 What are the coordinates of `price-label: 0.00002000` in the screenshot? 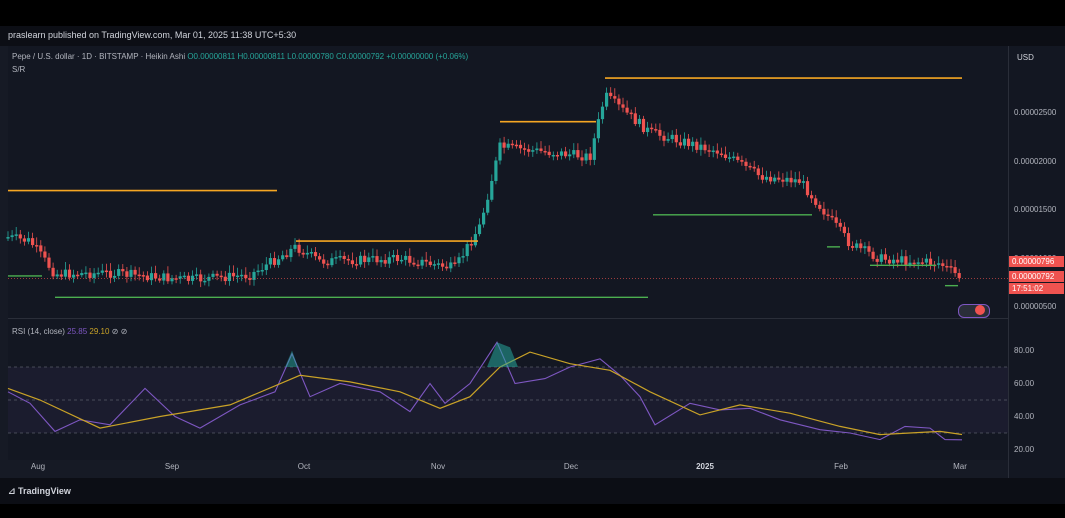 It's located at (1035, 161).